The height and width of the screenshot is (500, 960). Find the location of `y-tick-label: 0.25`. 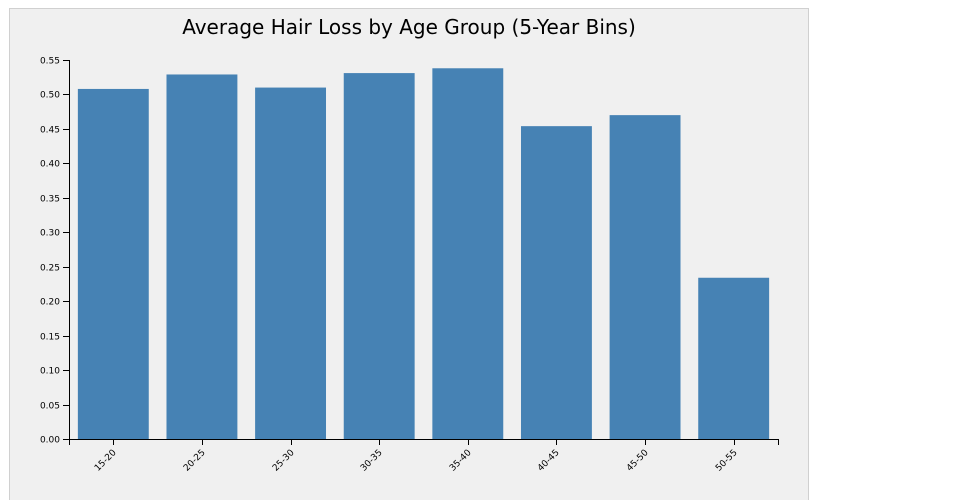

y-tick-label: 0.25 is located at coordinates (50, 269).